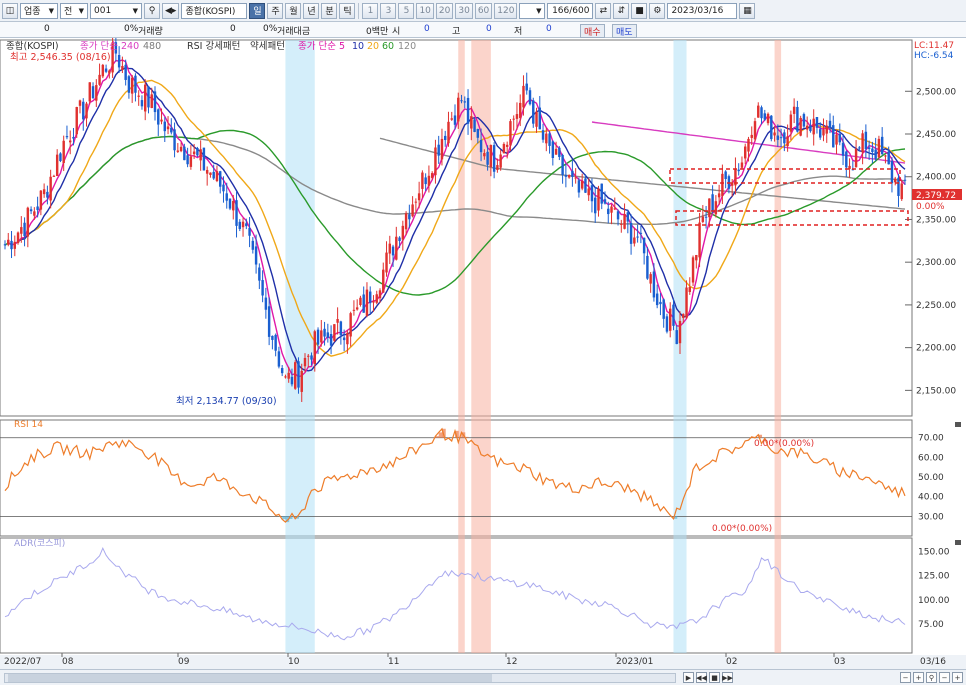  What do you see at coordinates (370, 10) in the screenshot?
I see `minute-button-1: 1` at bounding box center [370, 10].